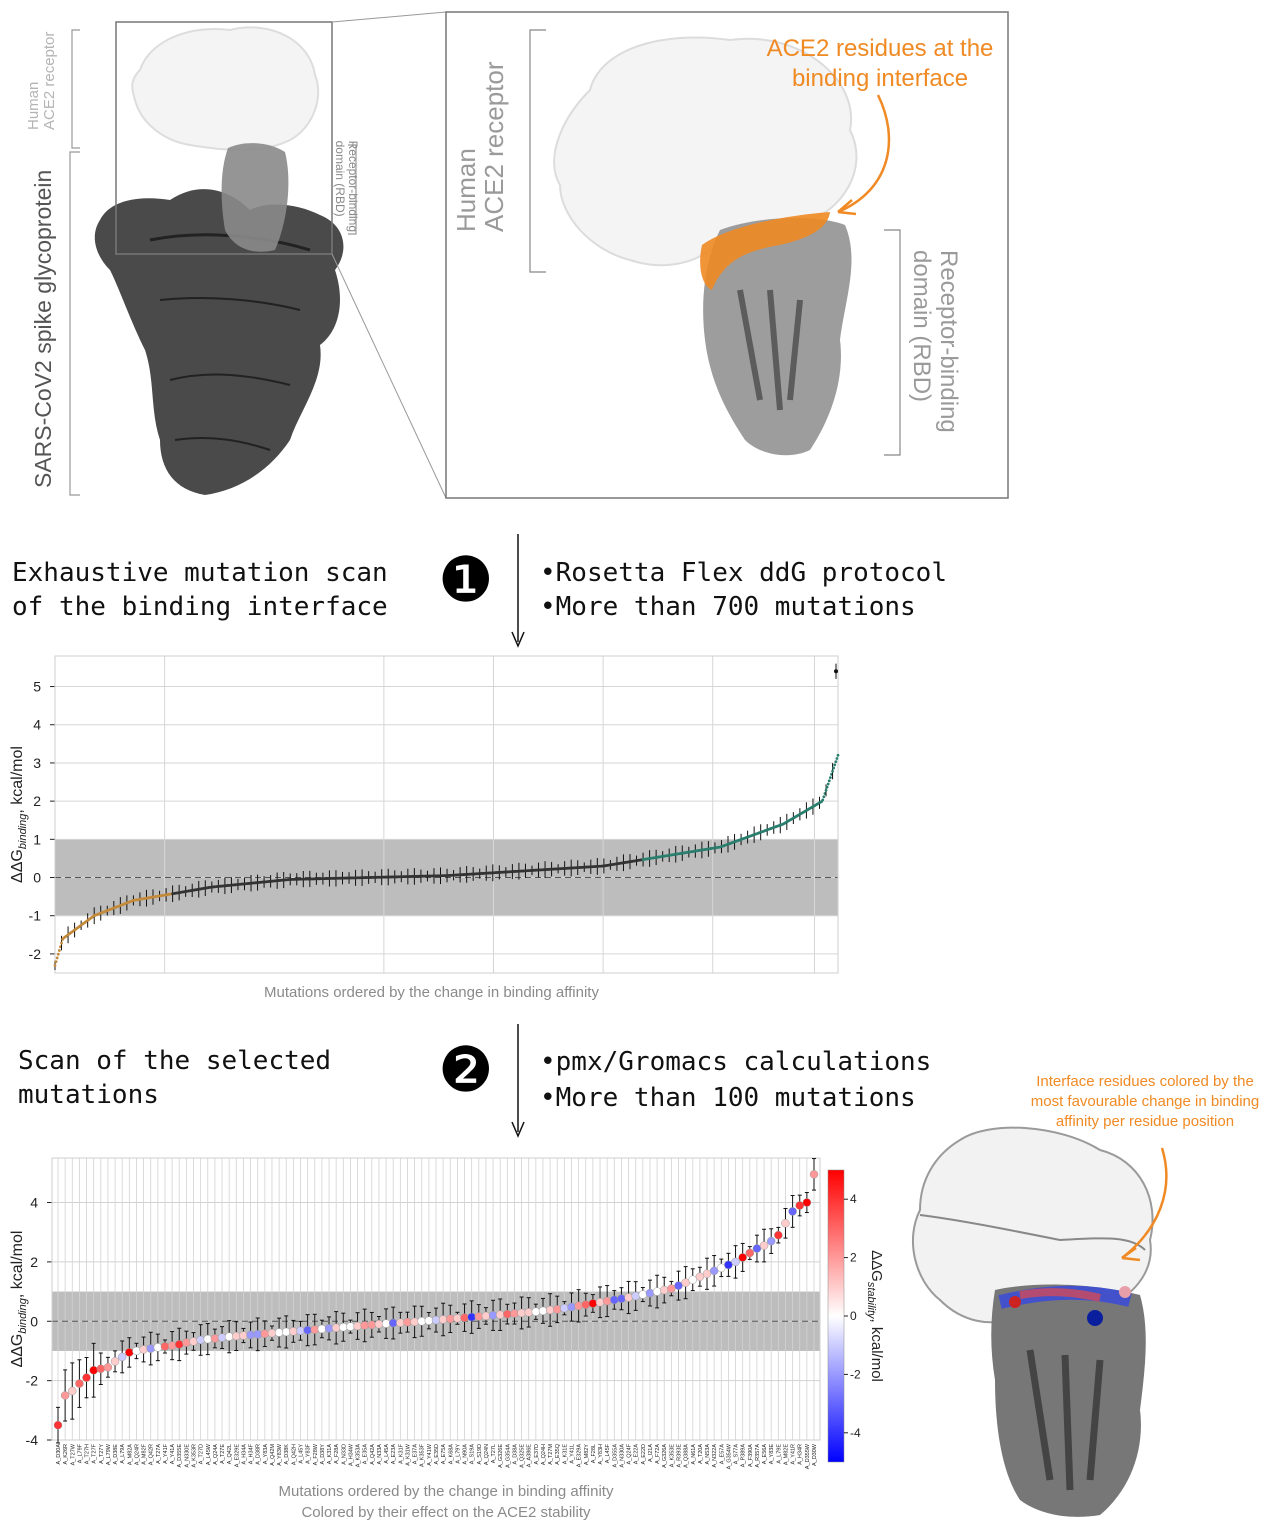 This screenshot has width=1287, height=1524. What do you see at coordinates (351, 1454) in the screenshot?
I see `x-tick-label: A_H34W` at bounding box center [351, 1454].